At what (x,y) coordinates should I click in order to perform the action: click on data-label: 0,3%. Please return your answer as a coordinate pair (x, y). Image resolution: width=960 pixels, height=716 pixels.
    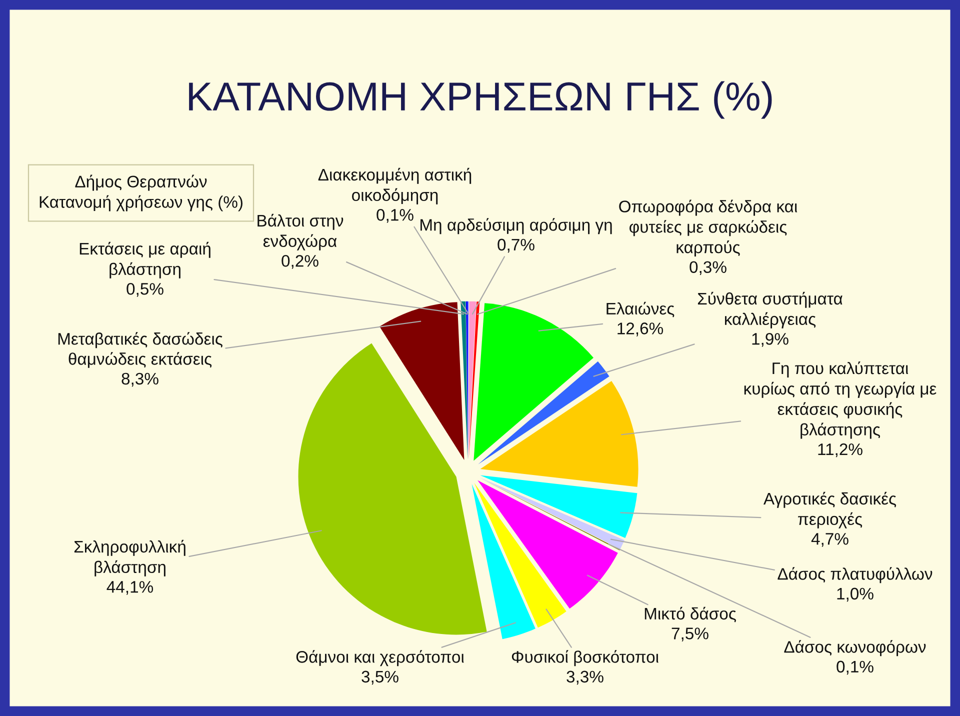
    Looking at the image, I should click on (708, 268).